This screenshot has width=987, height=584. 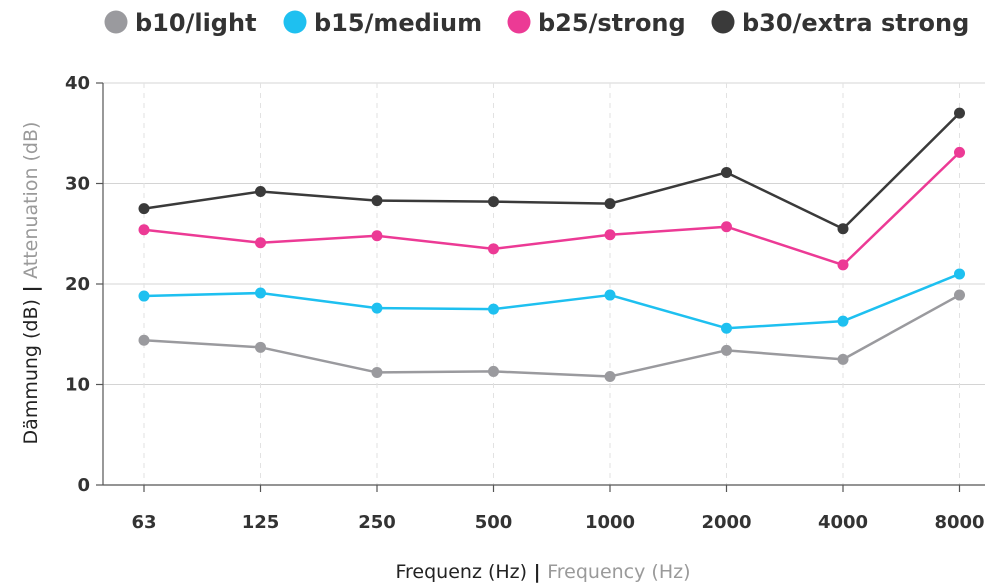 I want to click on x-tick-label: 500, so click(x=494, y=522).